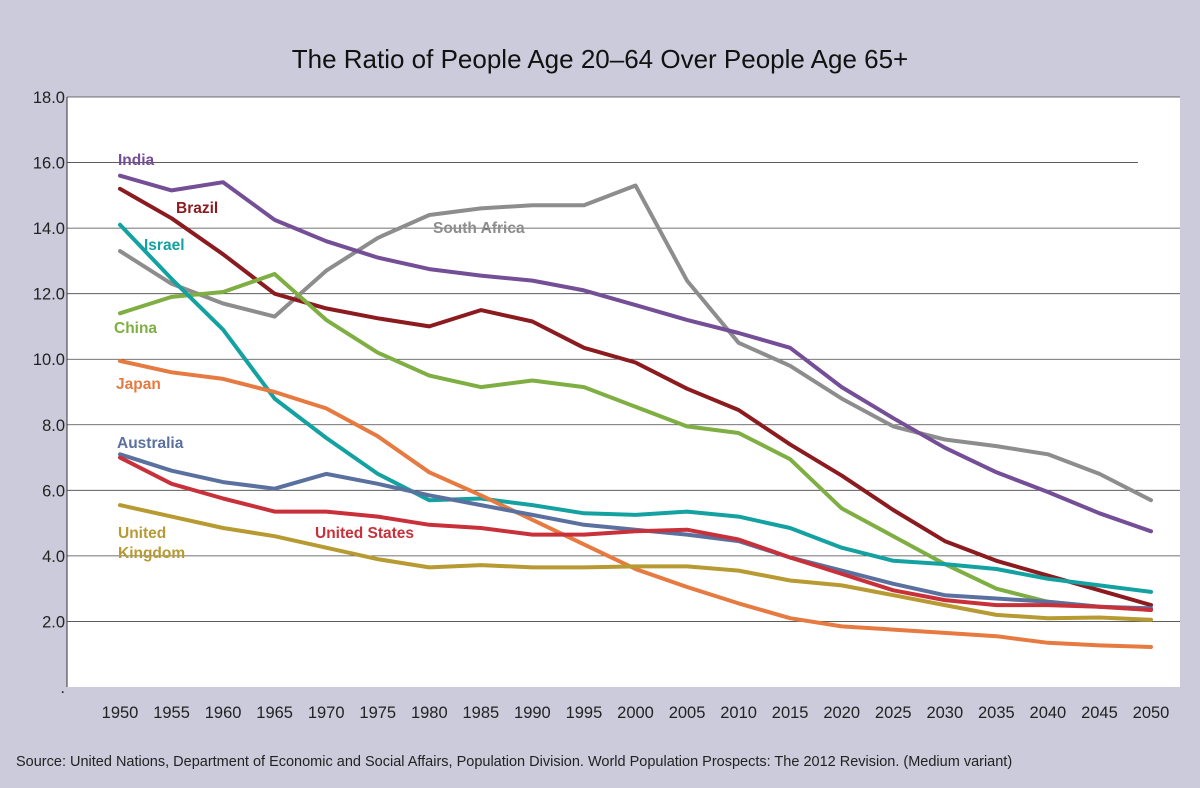 This screenshot has height=788, width=1200. I want to click on x-tick-label: 1975, so click(377, 713).